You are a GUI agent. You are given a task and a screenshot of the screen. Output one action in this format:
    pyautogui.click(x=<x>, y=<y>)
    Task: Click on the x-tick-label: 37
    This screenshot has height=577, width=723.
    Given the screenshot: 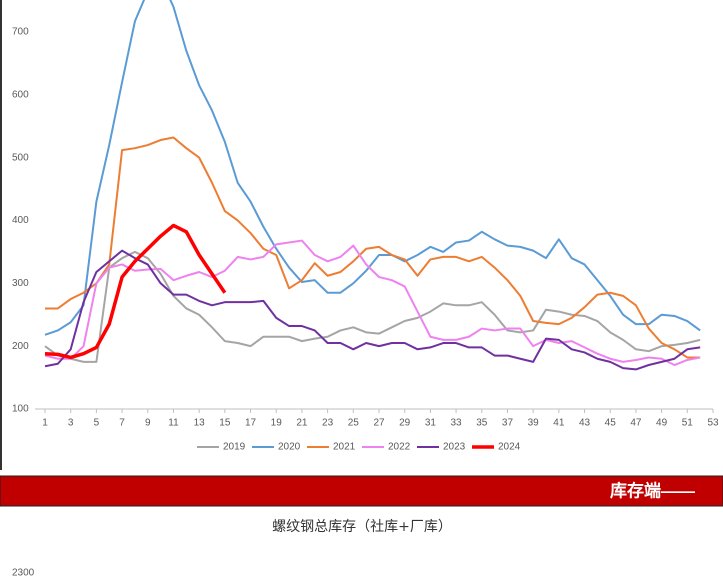 What is the action you would take?
    pyautogui.click(x=508, y=423)
    